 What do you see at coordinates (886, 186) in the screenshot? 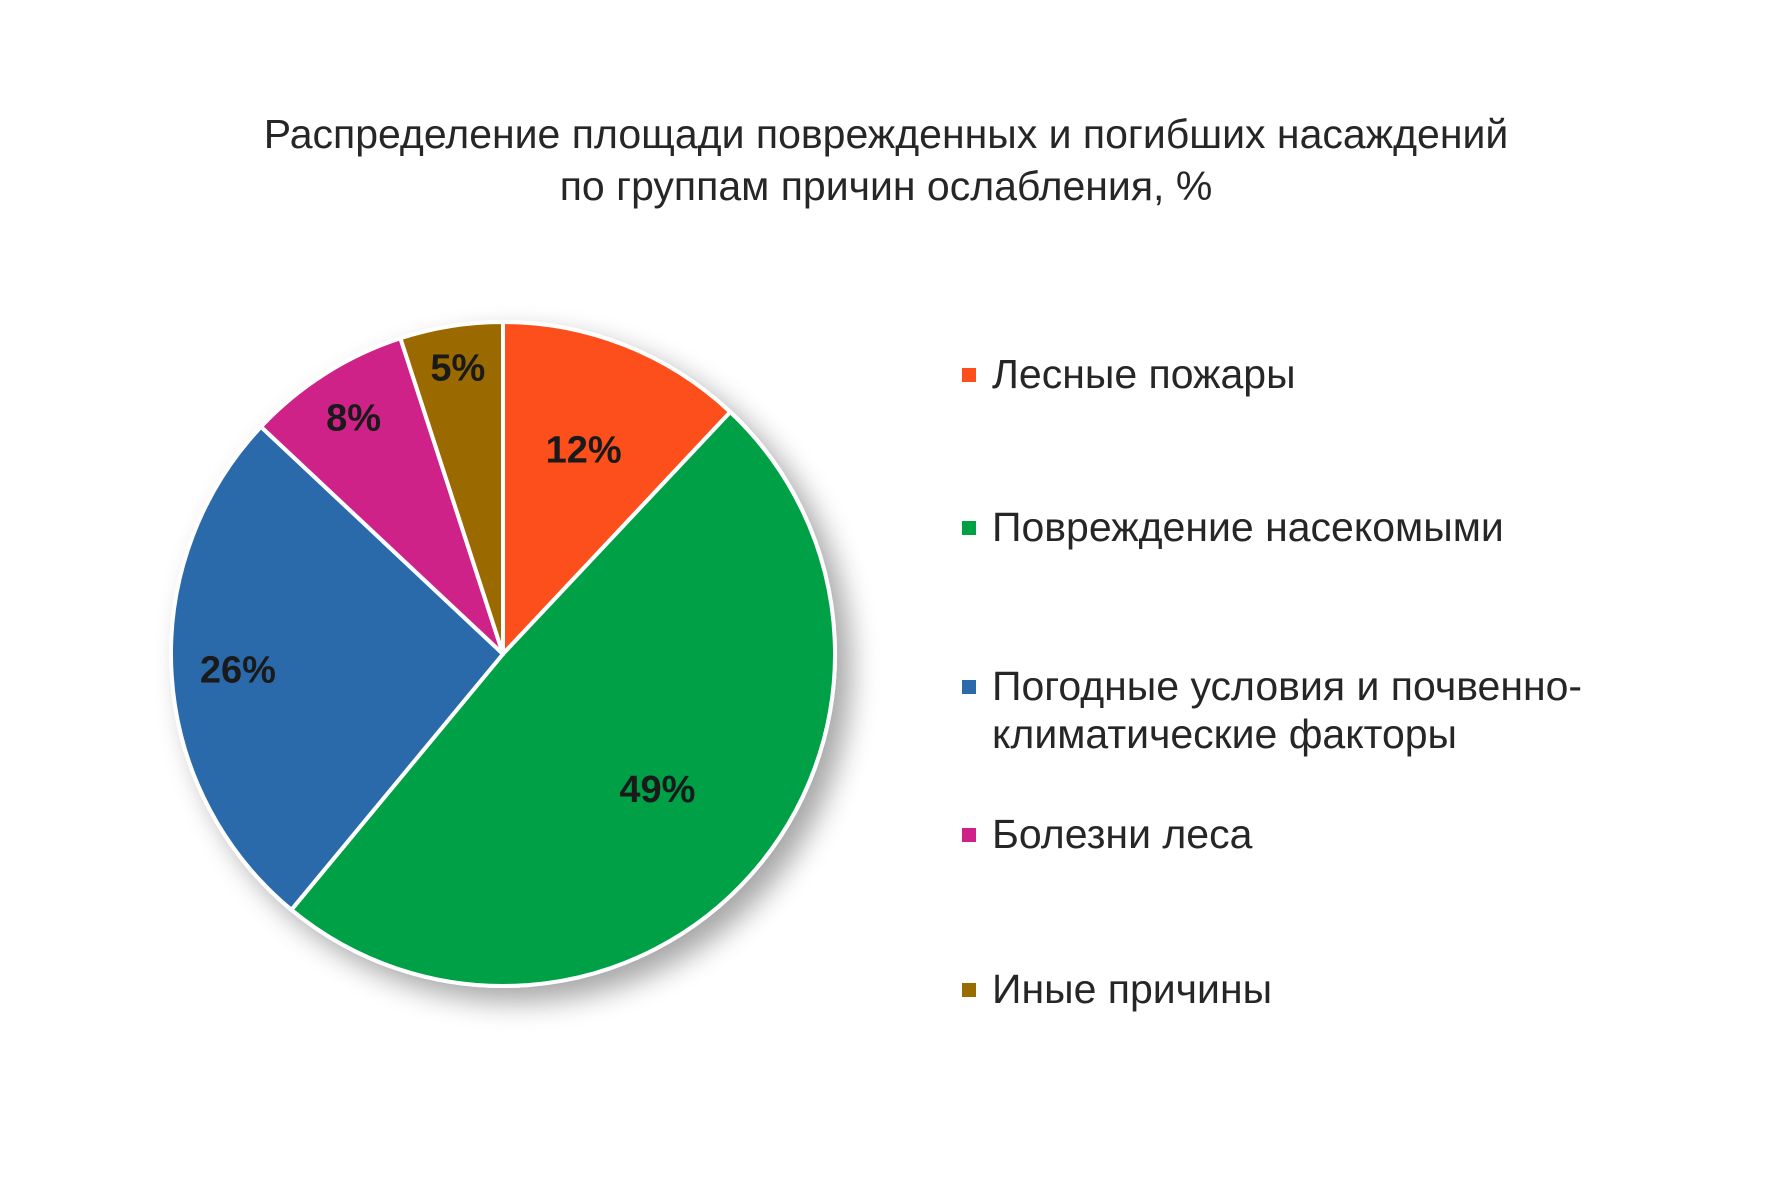
I see `chart-title-line-2: по группам причин ослабления, %` at bounding box center [886, 186].